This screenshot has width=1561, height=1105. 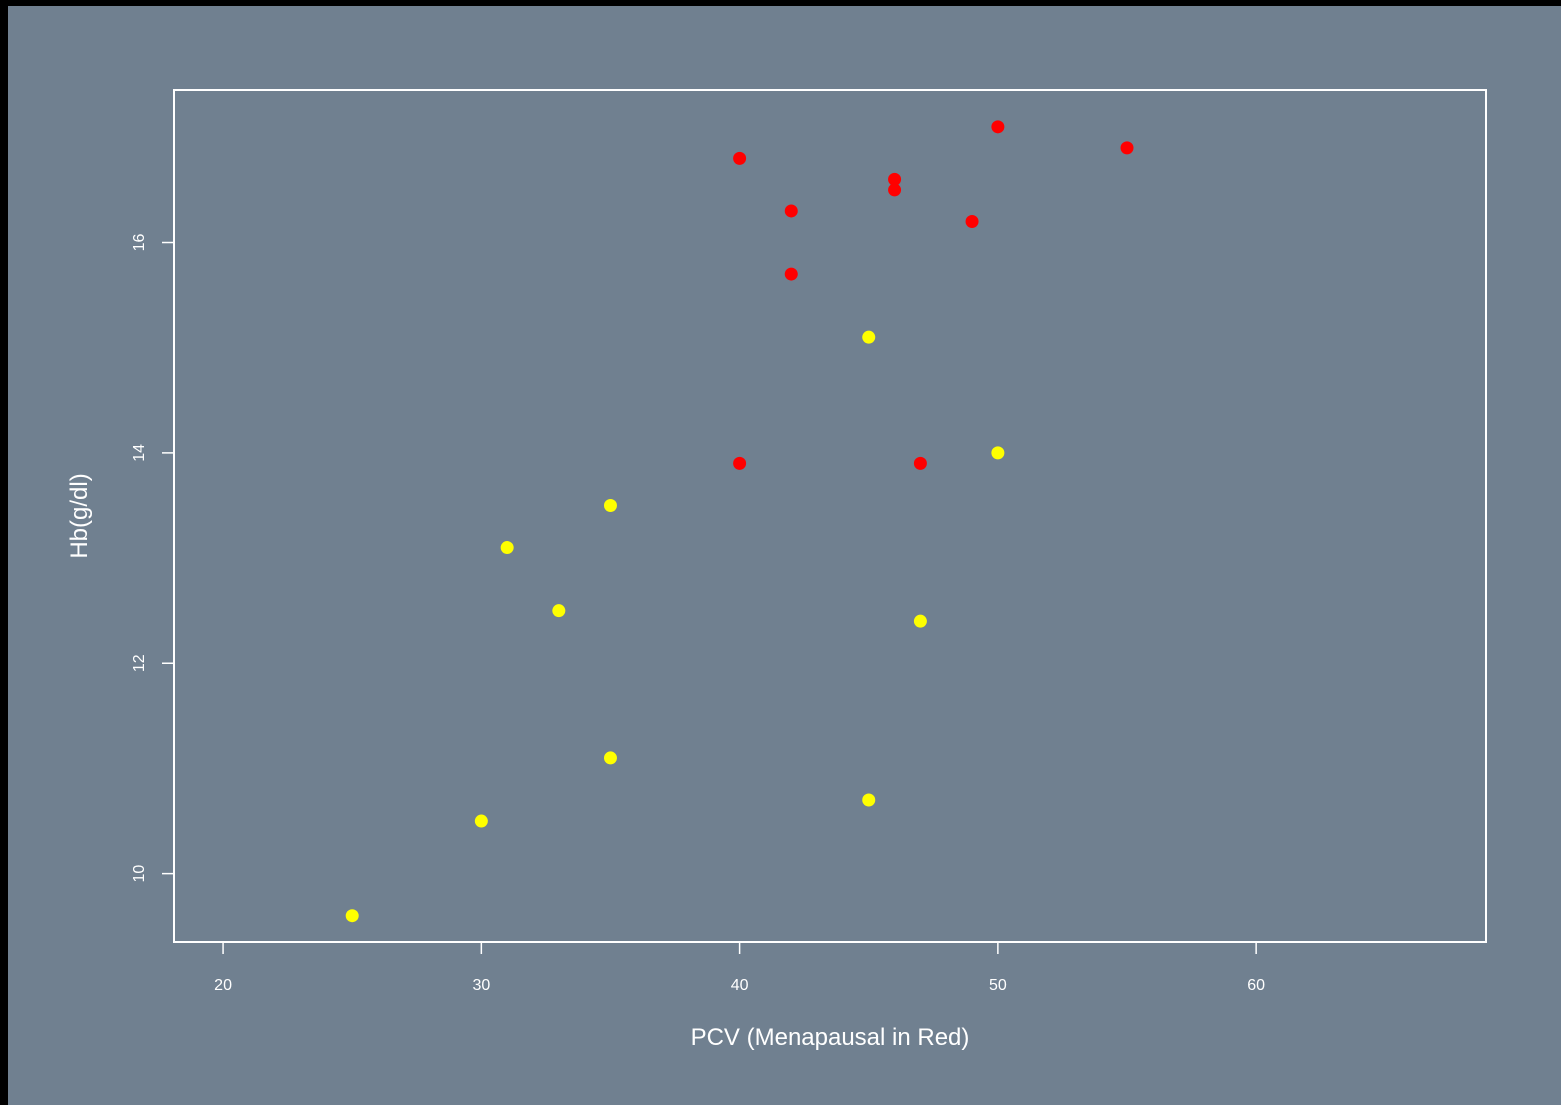 What do you see at coordinates (740, 985) in the screenshot?
I see `x-tick-label: 40` at bounding box center [740, 985].